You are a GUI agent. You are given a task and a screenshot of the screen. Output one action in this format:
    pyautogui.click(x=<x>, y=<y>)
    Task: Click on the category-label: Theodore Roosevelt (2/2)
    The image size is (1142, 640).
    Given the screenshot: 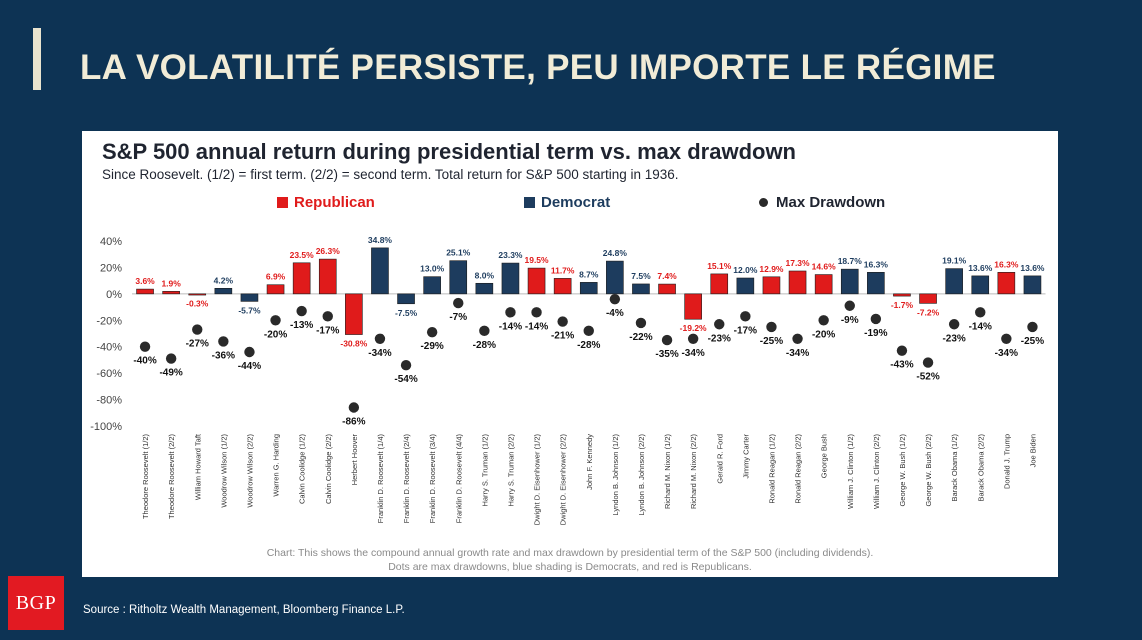 What is the action you would take?
    pyautogui.click(x=171, y=476)
    